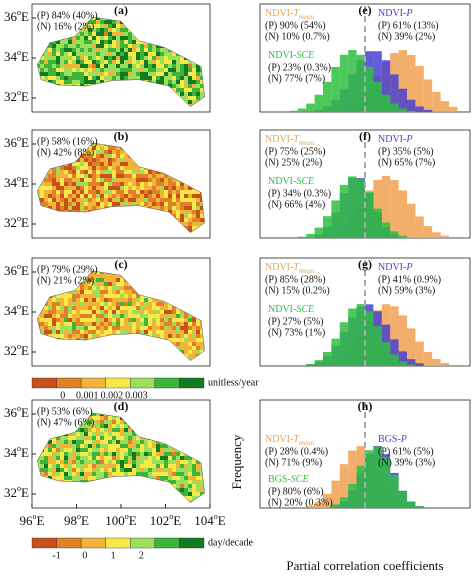 This screenshot has width=474, height=577. Describe the element at coordinates (67, 269) in the screenshot. I see `map-stat: (P) 79% (29%)` at that location.